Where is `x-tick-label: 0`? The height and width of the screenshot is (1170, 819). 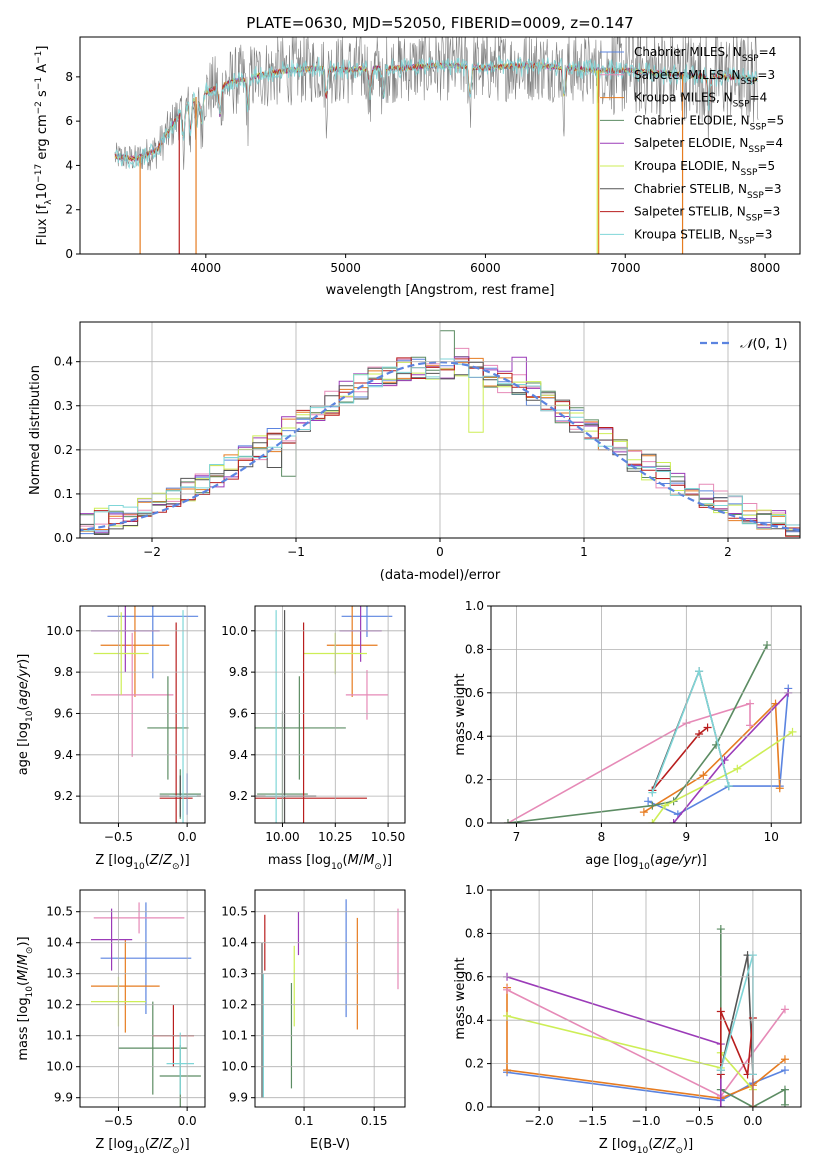 x-tick-label: 0 is located at coordinates (440, 552).